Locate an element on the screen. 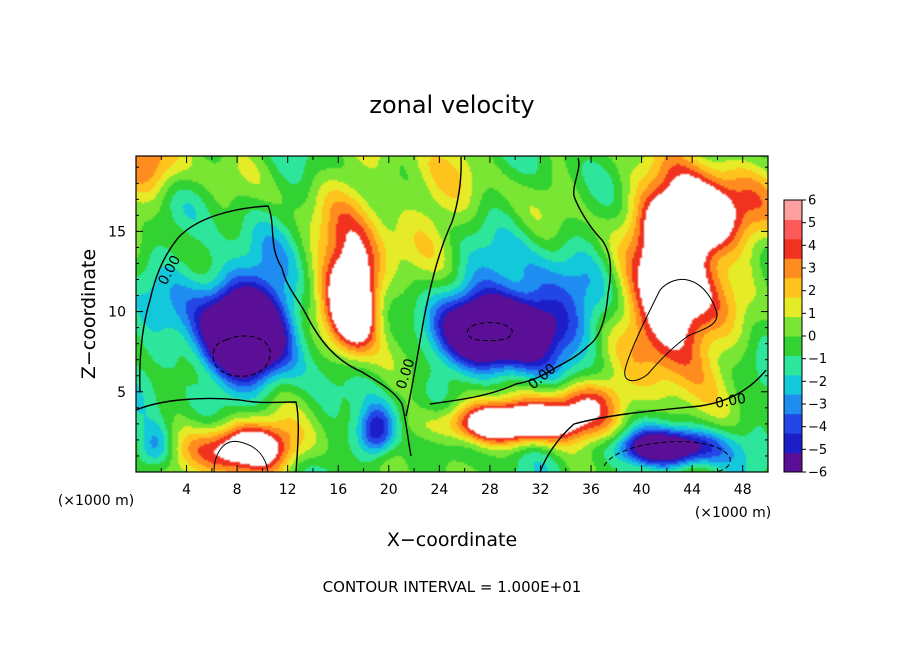 The width and height of the screenshot is (904, 654). zero-contour-right-upper is located at coordinates (520, 281).